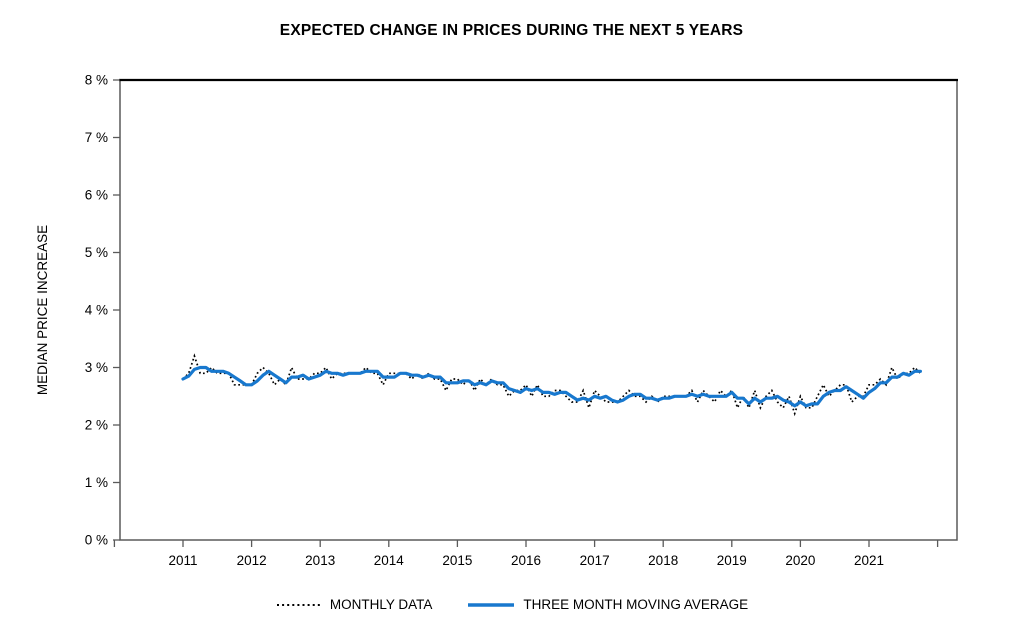  What do you see at coordinates (869, 560) in the screenshot?
I see `x-tick-label: 2021` at bounding box center [869, 560].